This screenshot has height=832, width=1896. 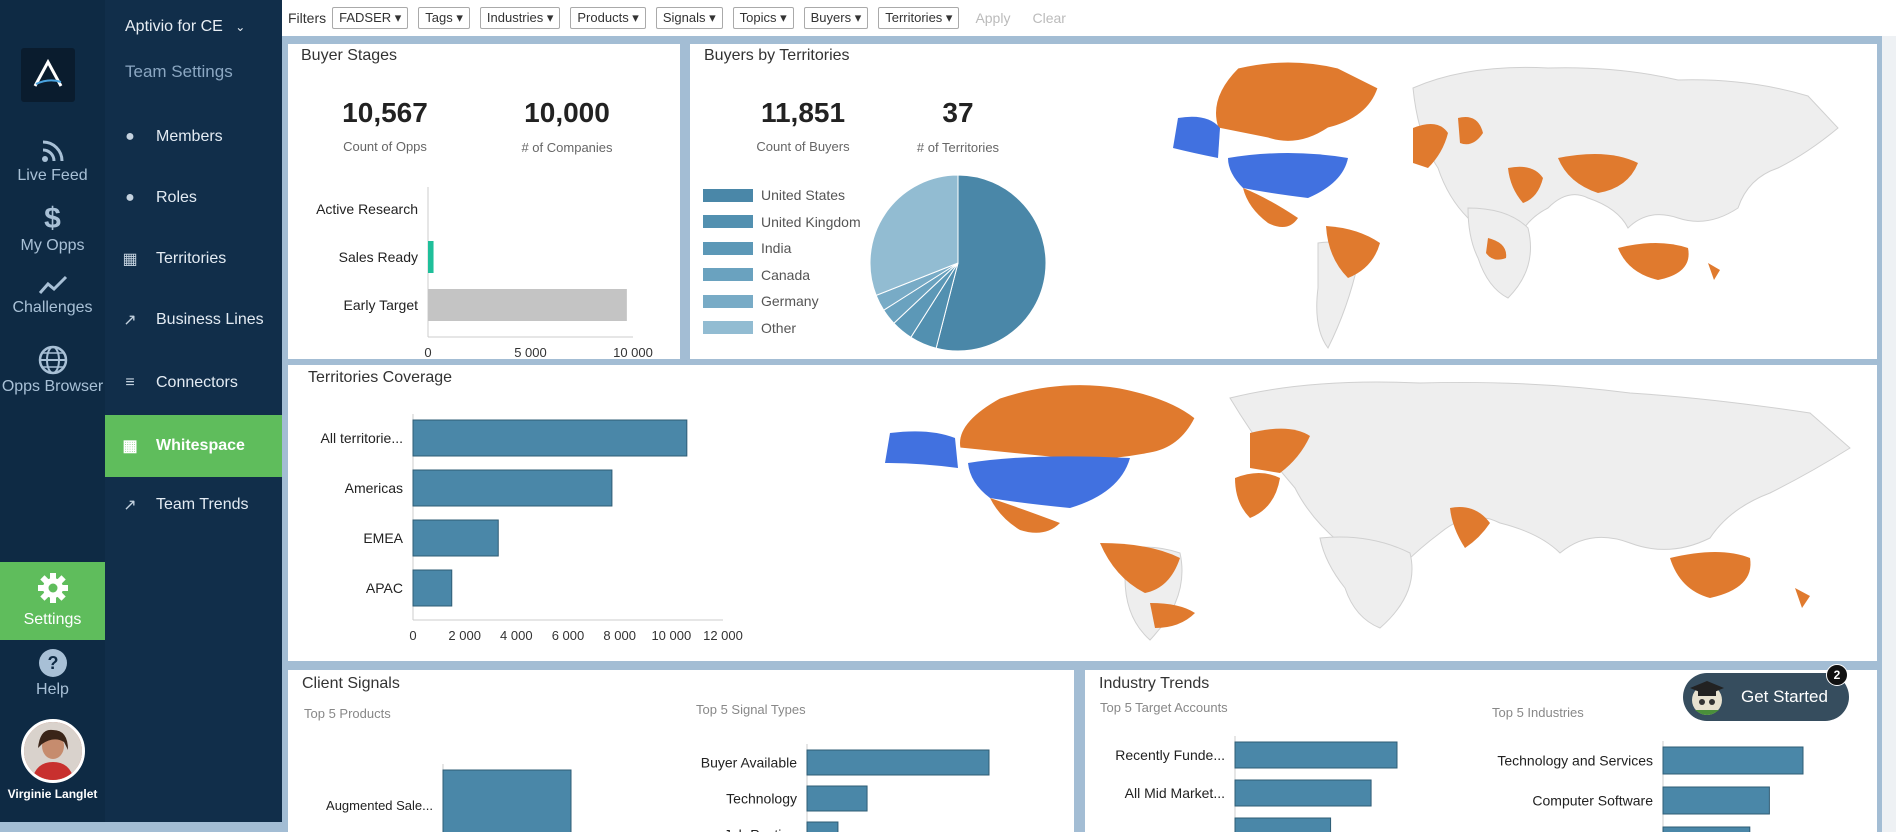 I want to click on legend-label: United Kingdom, so click(x=811, y=221).